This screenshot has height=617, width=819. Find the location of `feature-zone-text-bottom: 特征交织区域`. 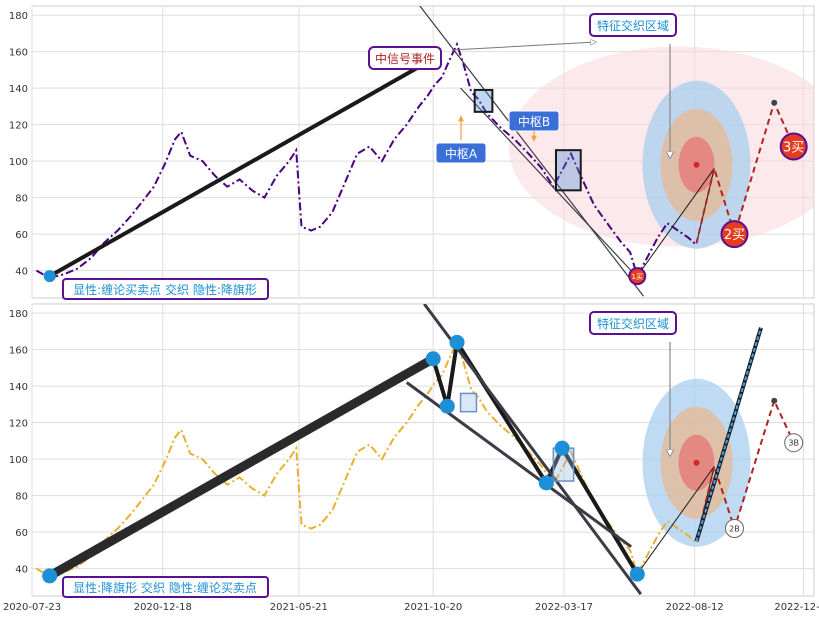

feature-zone-text-bottom: 特征交织区域 is located at coordinates (633, 323).